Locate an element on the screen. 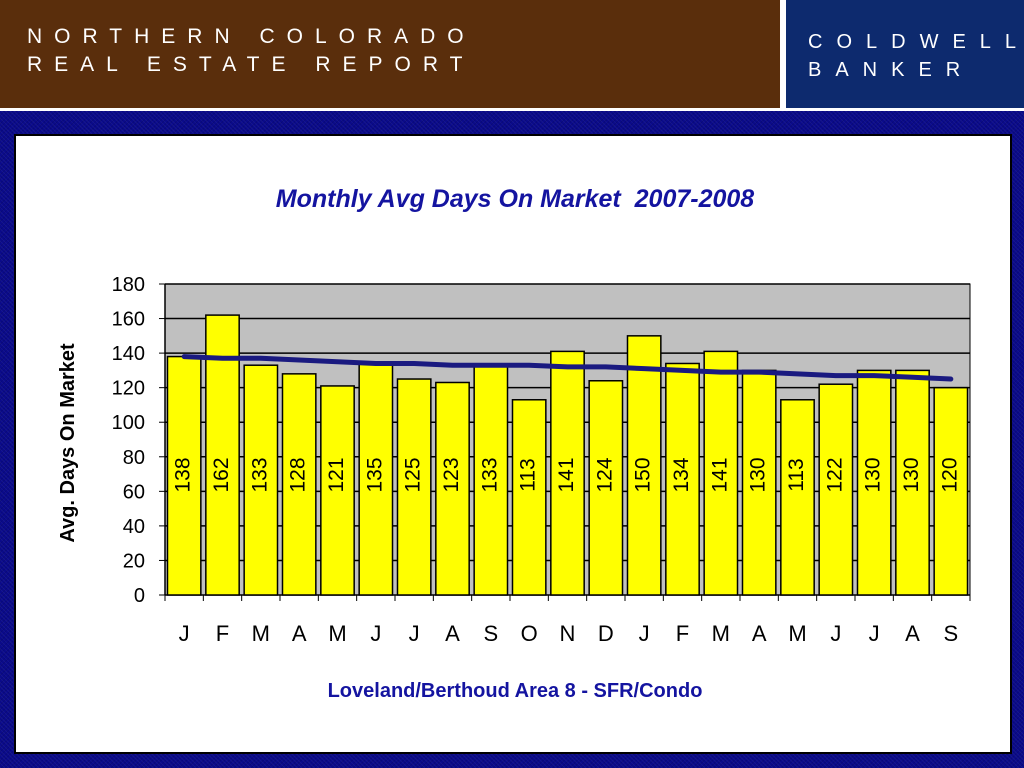  trend-line is located at coordinates (567, 368).